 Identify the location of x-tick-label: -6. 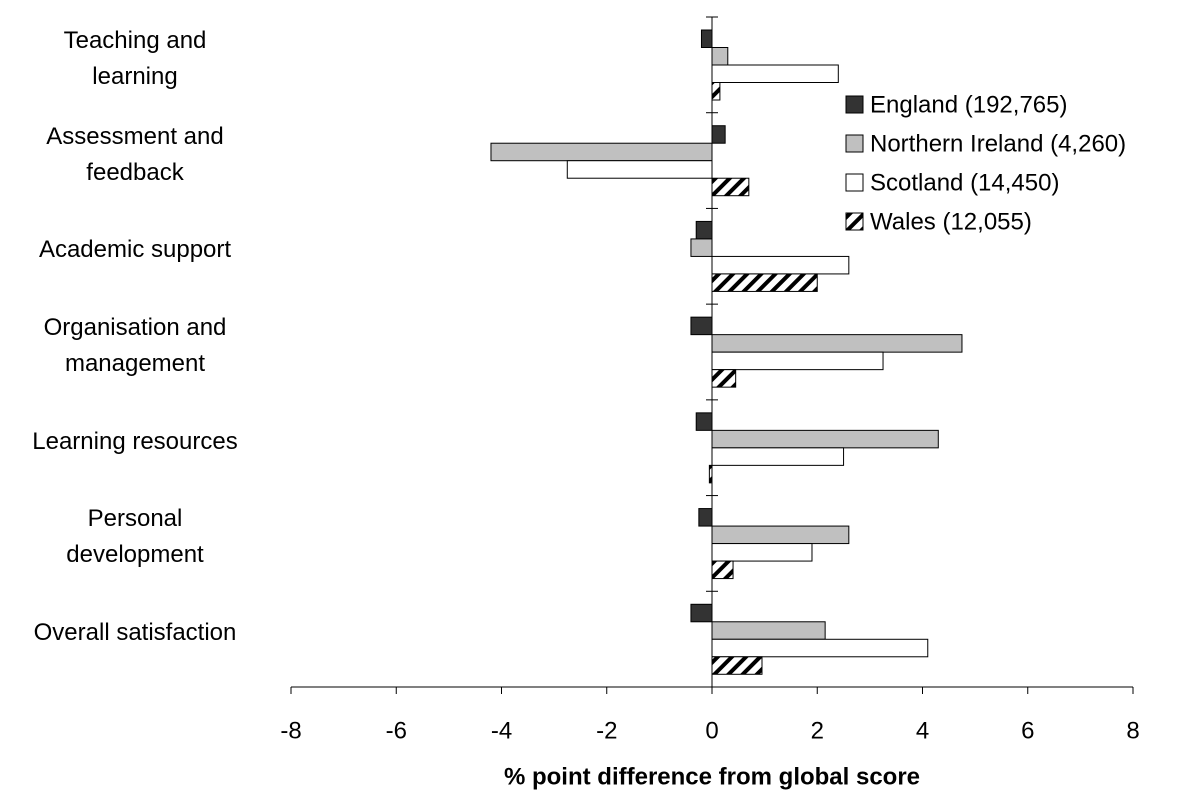
(396, 730).